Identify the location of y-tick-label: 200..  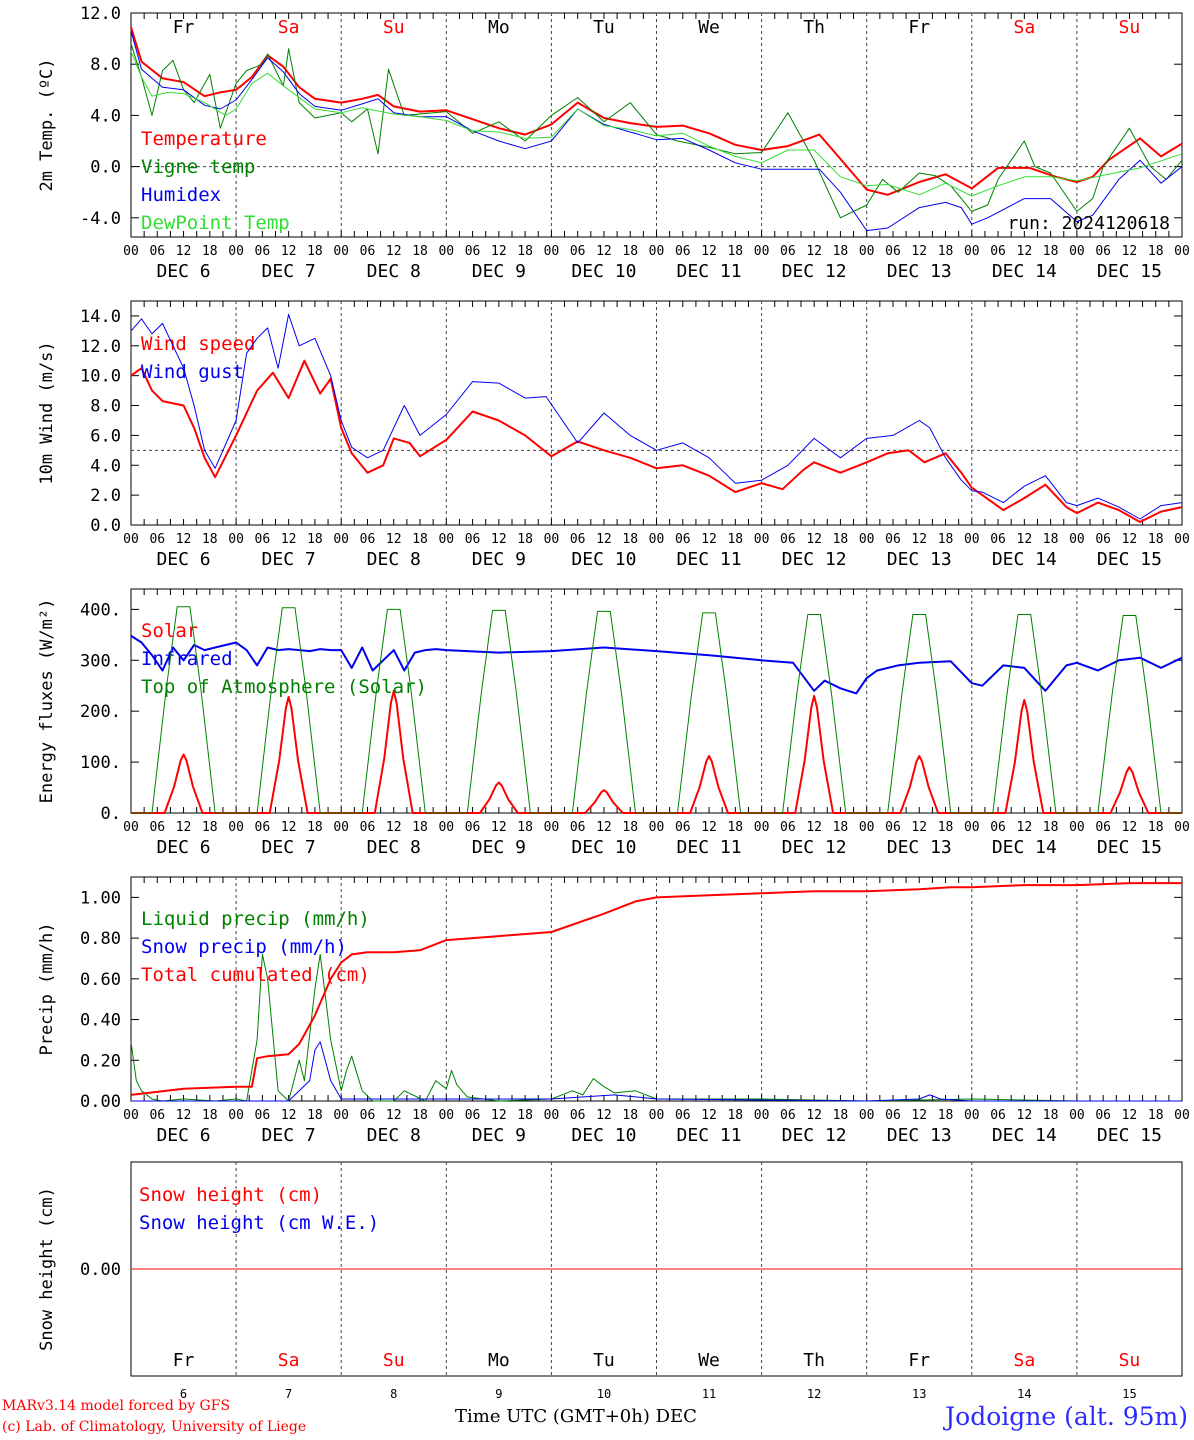
(100, 712).